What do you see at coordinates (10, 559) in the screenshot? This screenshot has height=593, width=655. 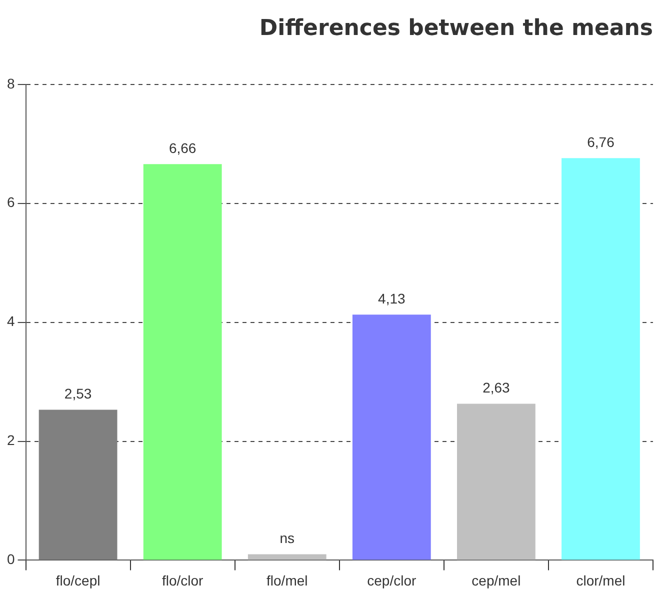 I see `y-tick-label: 0` at bounding box center [10, 559].